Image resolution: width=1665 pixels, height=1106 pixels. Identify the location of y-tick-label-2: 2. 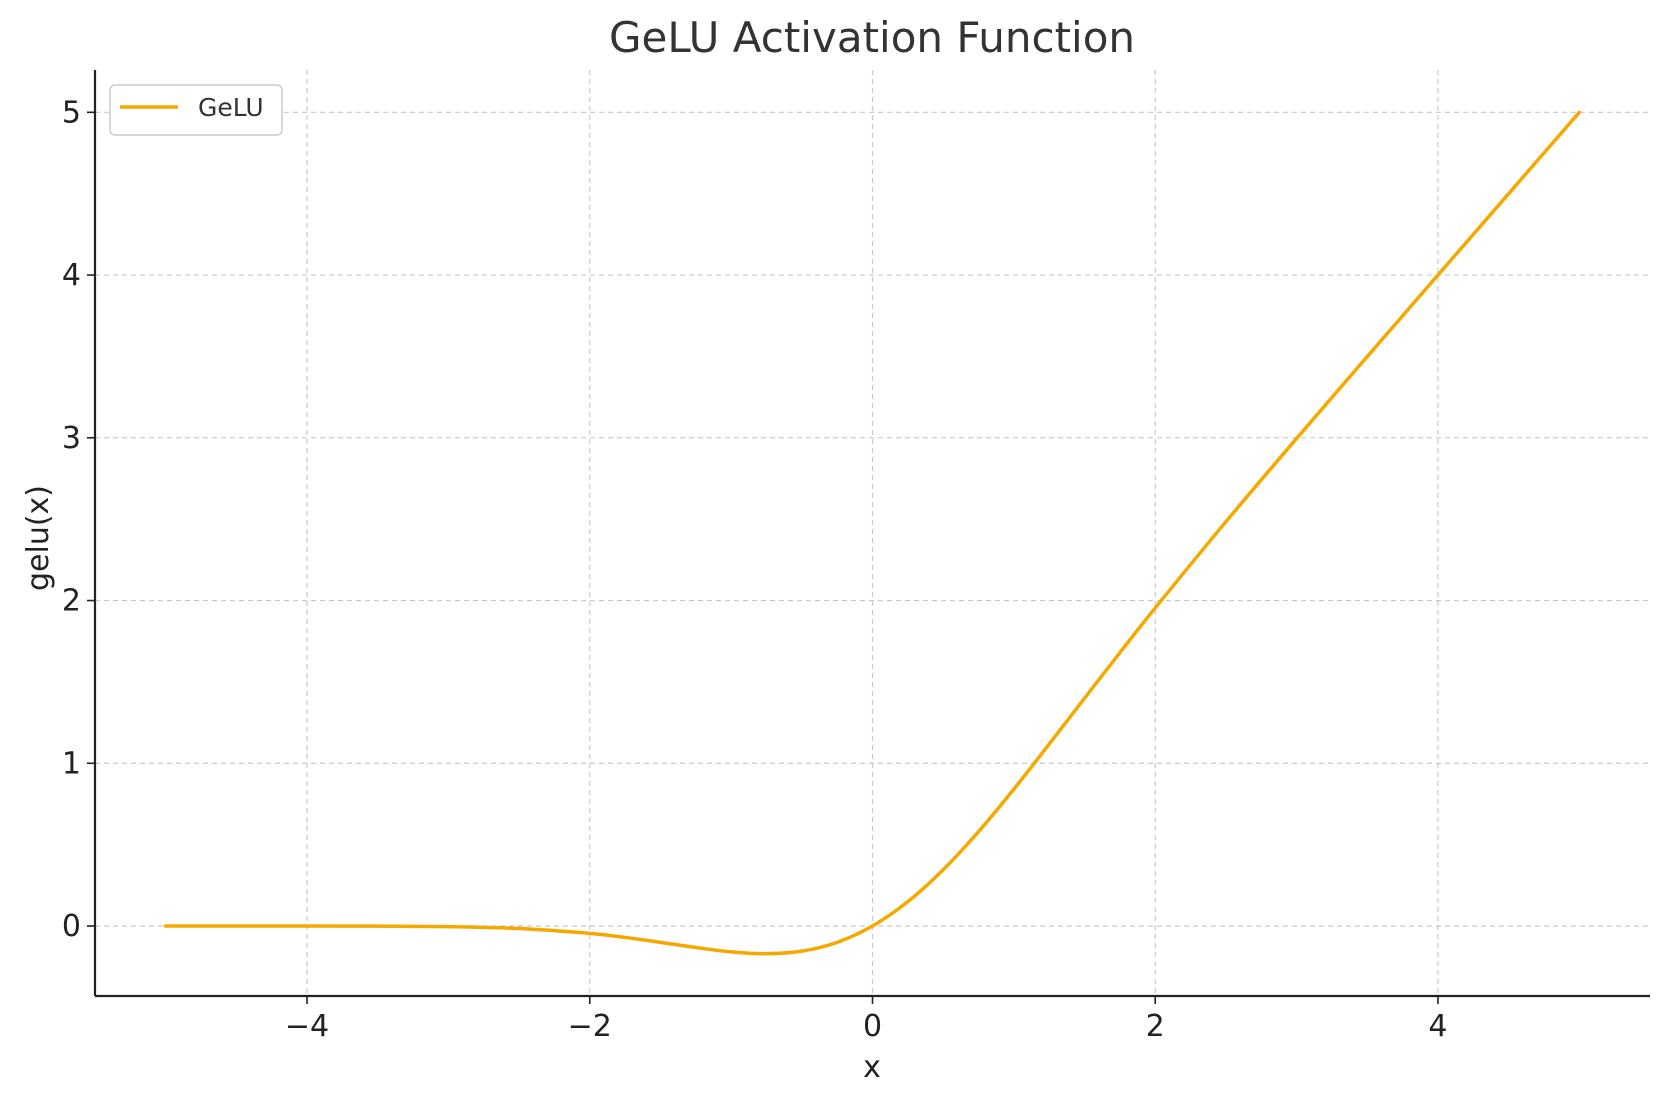
(71, 601).